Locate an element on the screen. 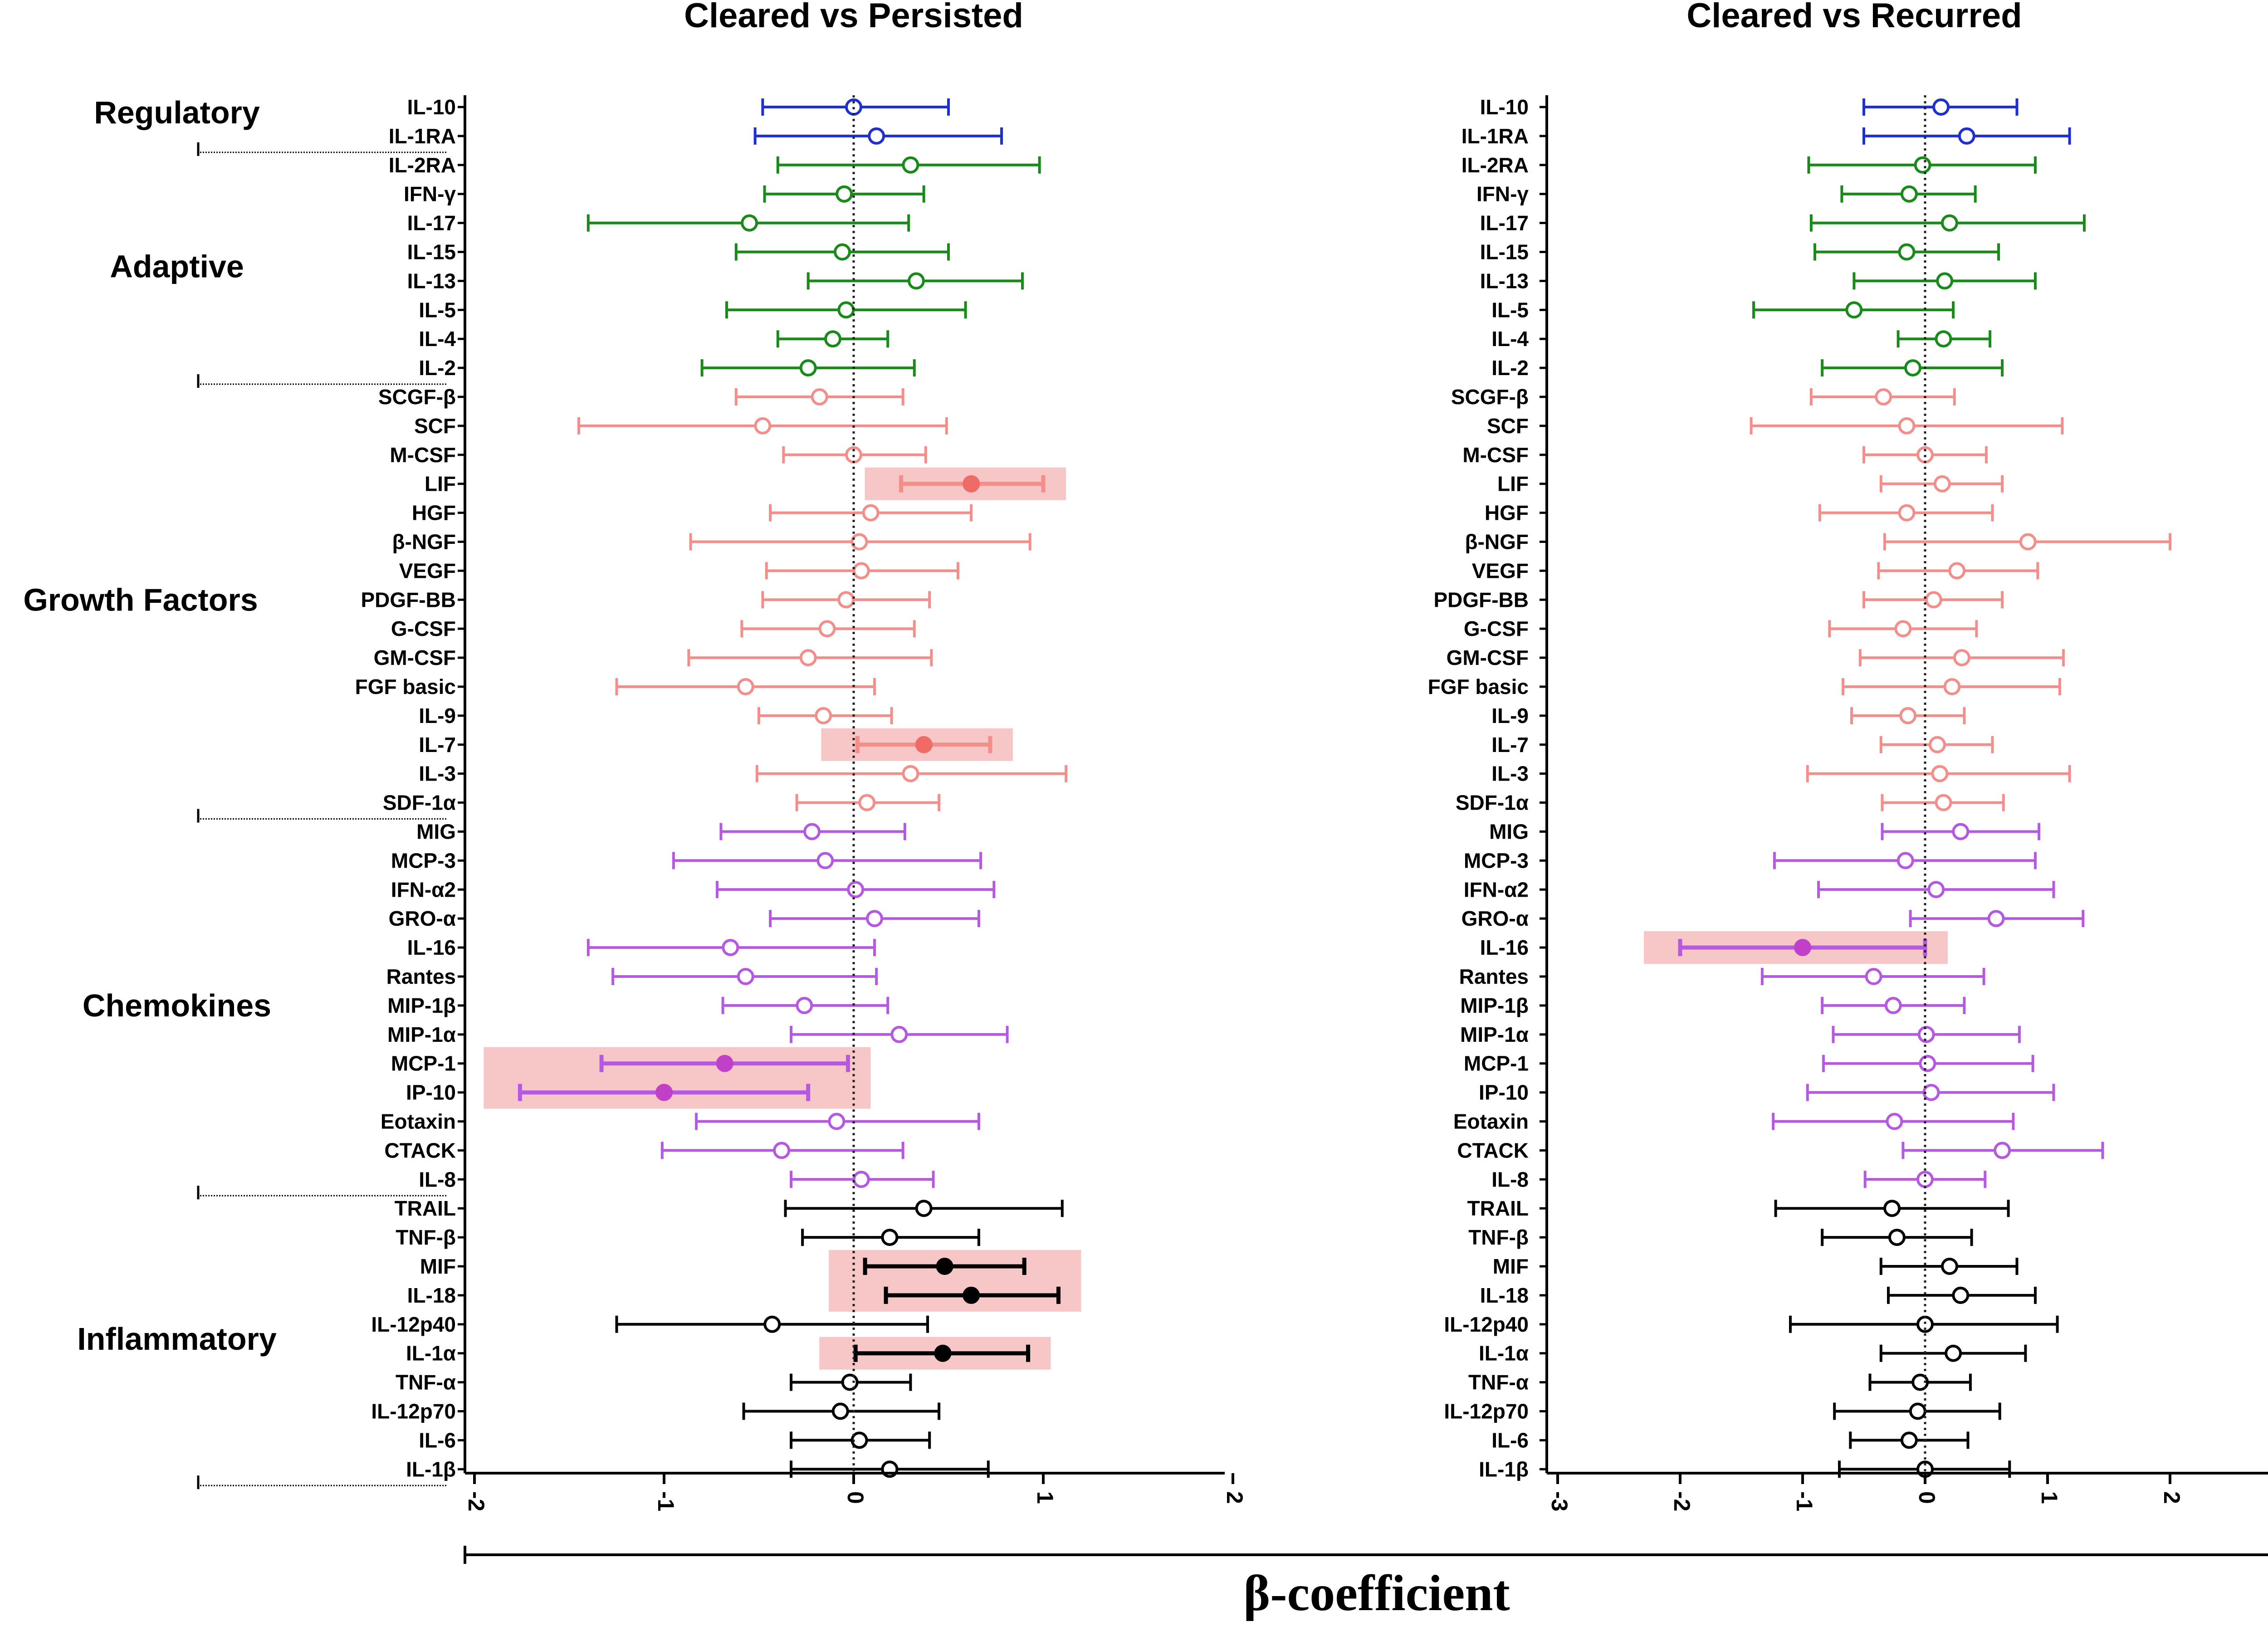 The height and width of the screenshot is (1626, 2268). row-label-pdgf-bb: PDGF-BB is located at coordinates (408, 599).